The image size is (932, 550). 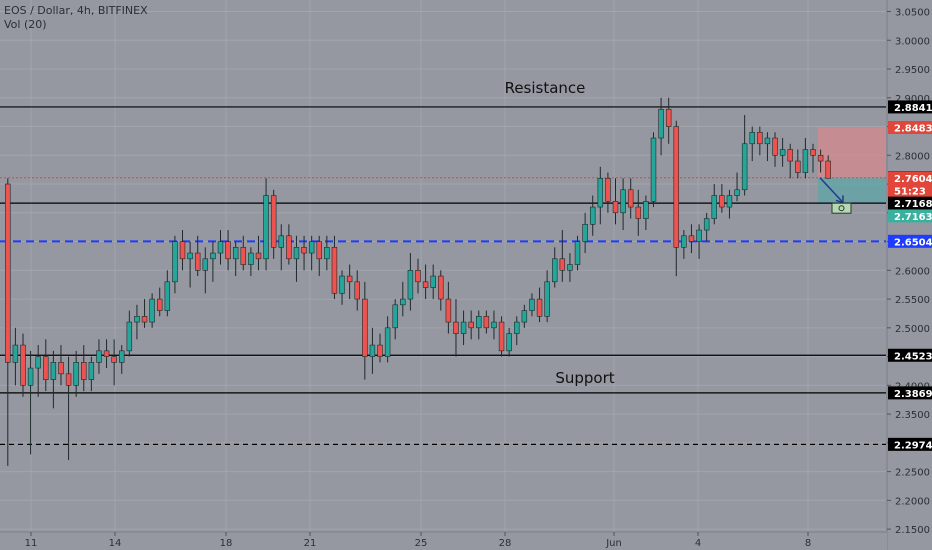 What do you see at coordinates (910, 178) in the screenshot?
I see `price-label: 2.7604` at bounding box center [910, 178].